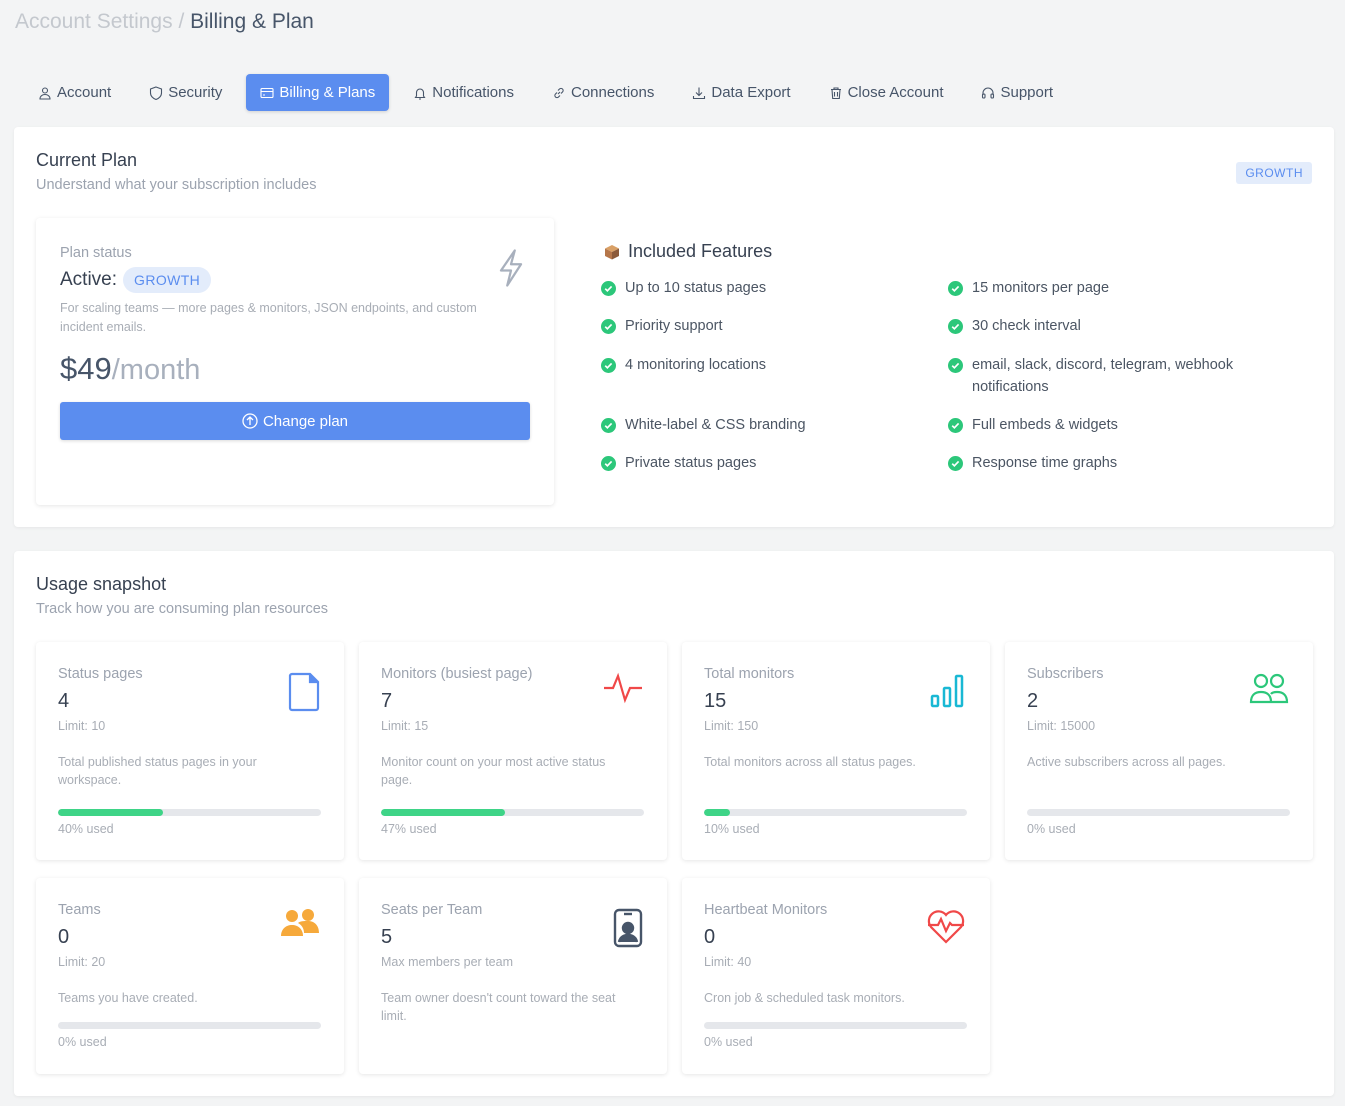 Image resolution: width=1345 pixels, height=1106 pixels. I want to click on change-plan-label: Change plan, so click(305, 421).